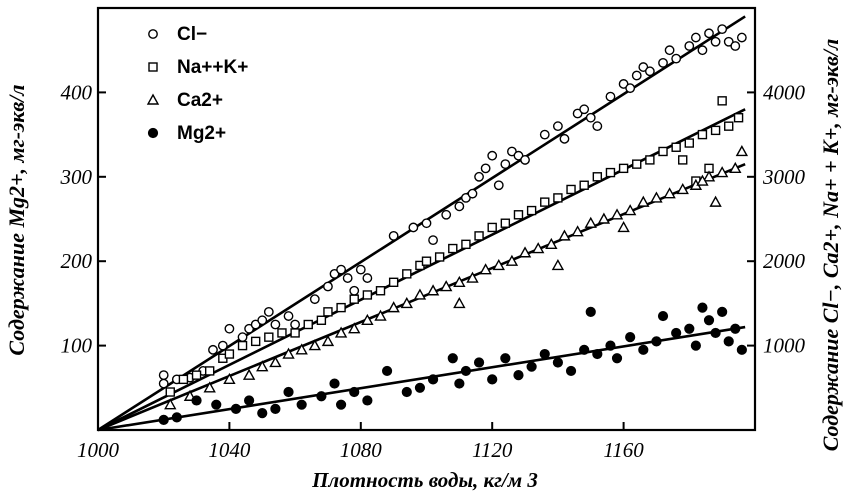 Image resolution: width=853 pixels, height=500 pixels. What do you see at coordinates (98, 450) in the screenshot?
I see `x-tick-label: 1000` at bounding box center [98, 450].